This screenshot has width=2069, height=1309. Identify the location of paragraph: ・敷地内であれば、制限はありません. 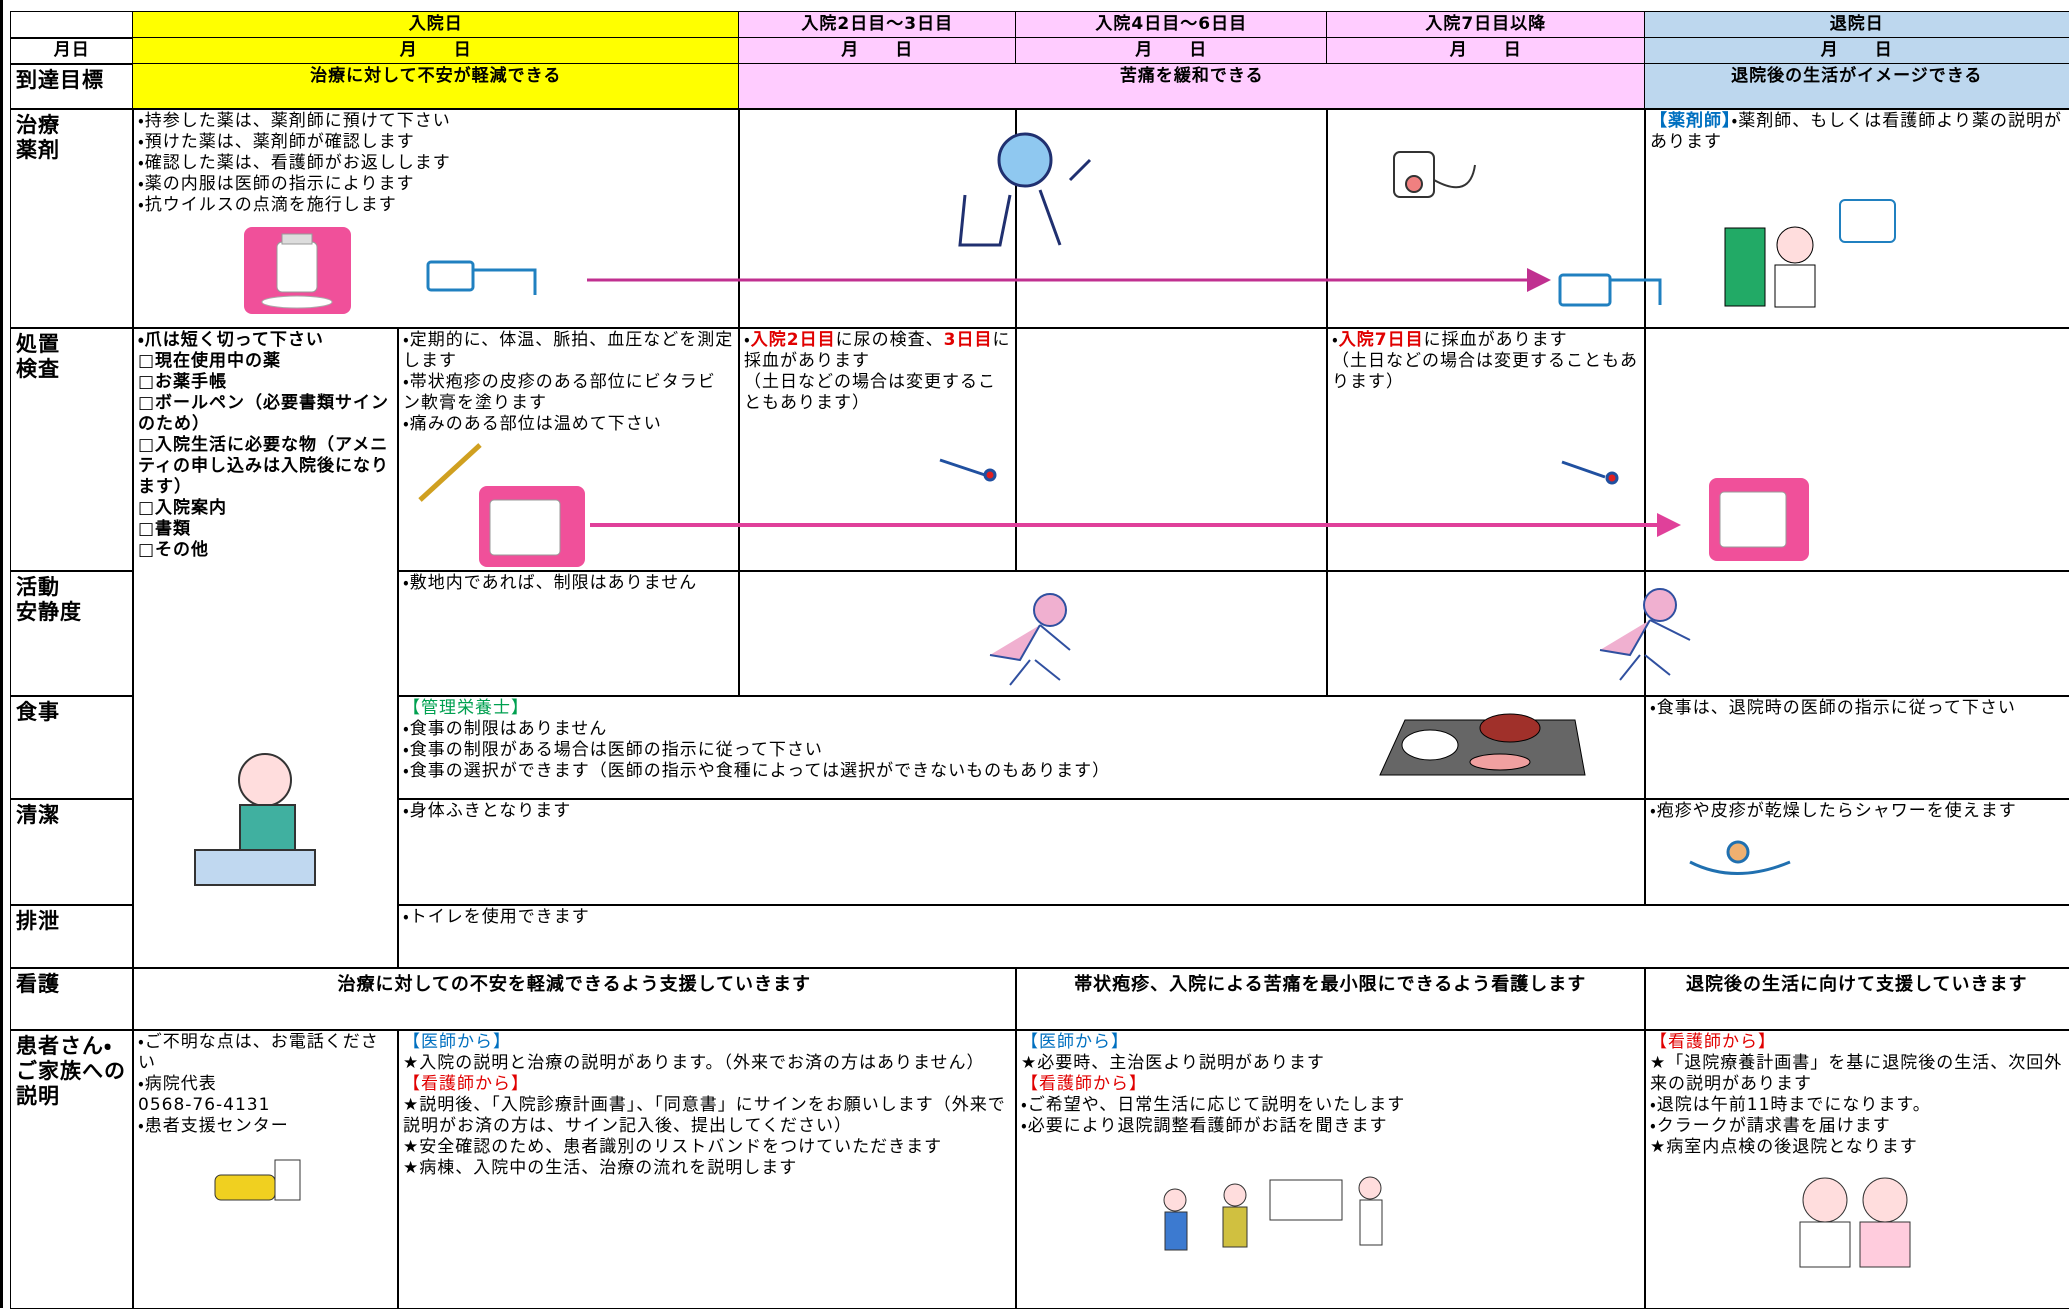
(550, 583).